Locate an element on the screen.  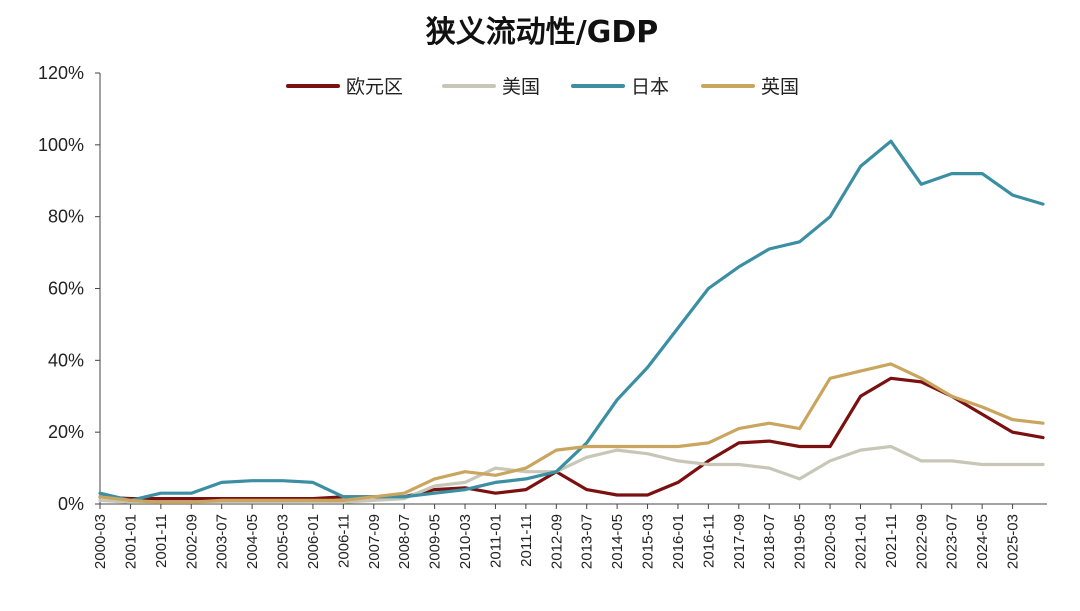
x-tick-label: 2016-11 is located at coordinates (708, 541).